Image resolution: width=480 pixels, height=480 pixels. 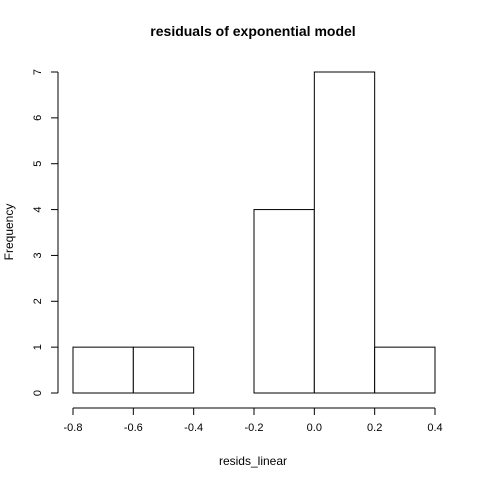 What do you see at coordinates (254, 428) in the screenshot?
I see `x-tick-label-3: -0.2` at bounding box center [254, 428].